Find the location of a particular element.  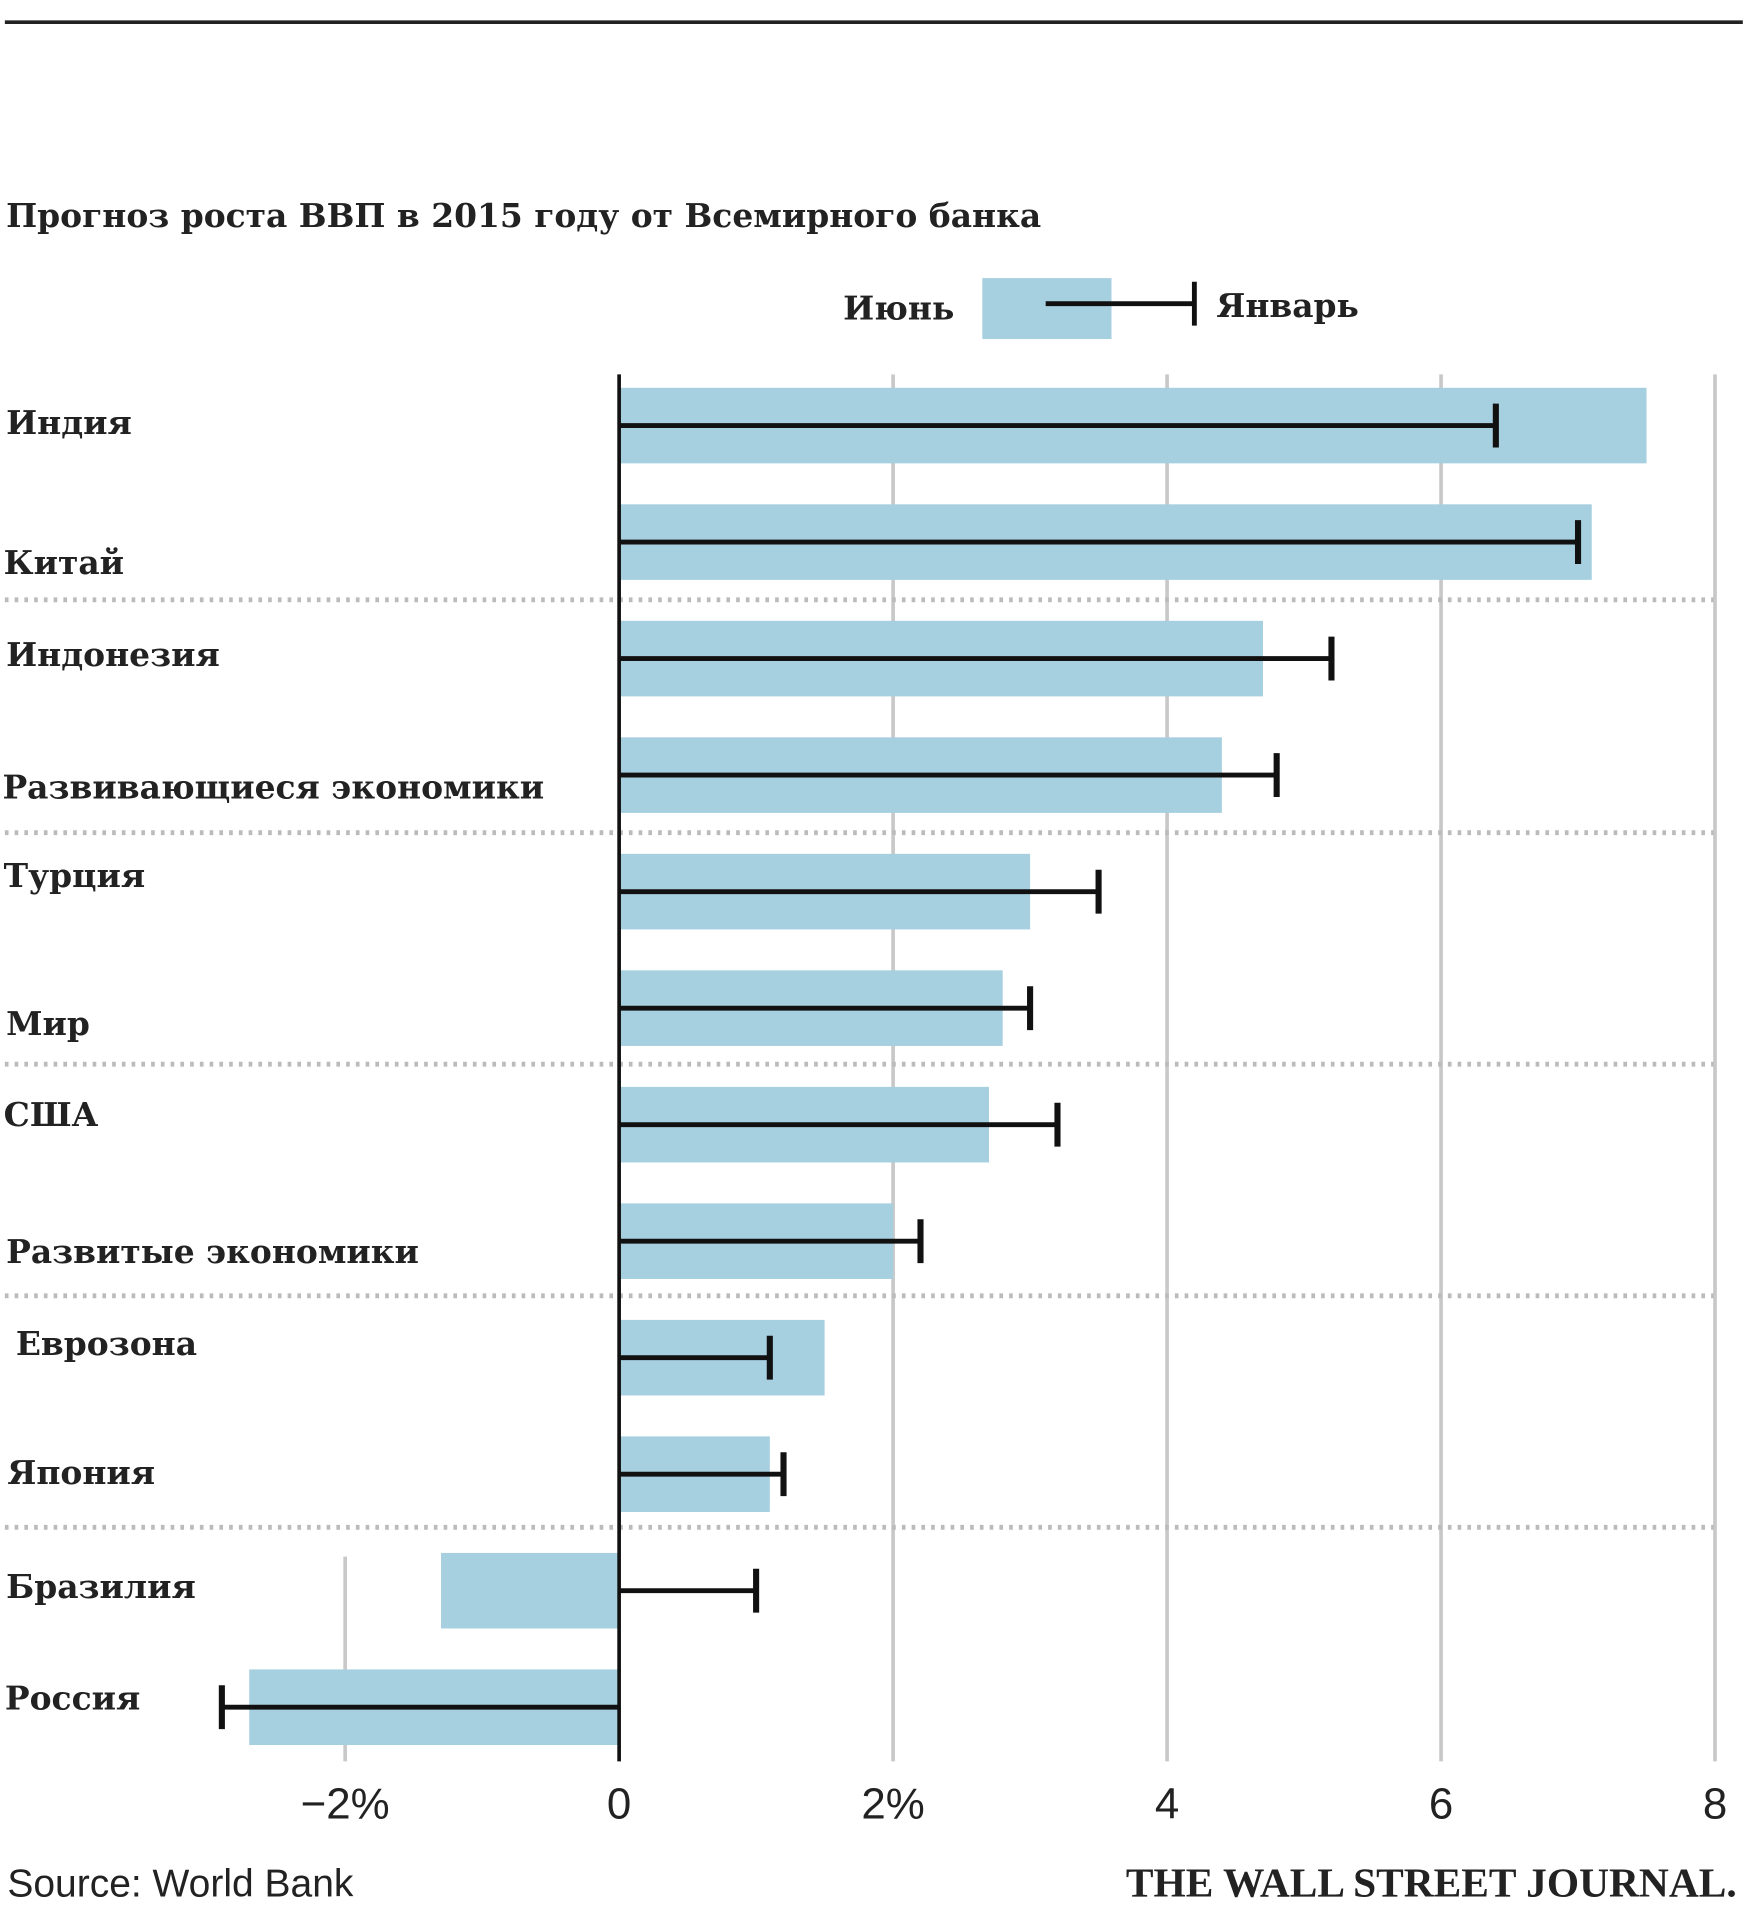

category-label: Развивающиеся экономики is located at coordinates (273, 786).